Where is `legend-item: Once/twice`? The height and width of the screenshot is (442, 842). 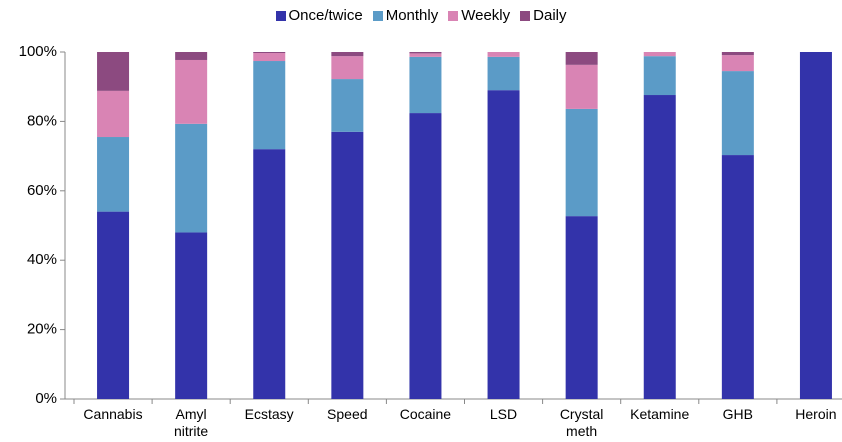 legend-item: Once/twice is located at coordinates (319, 15).